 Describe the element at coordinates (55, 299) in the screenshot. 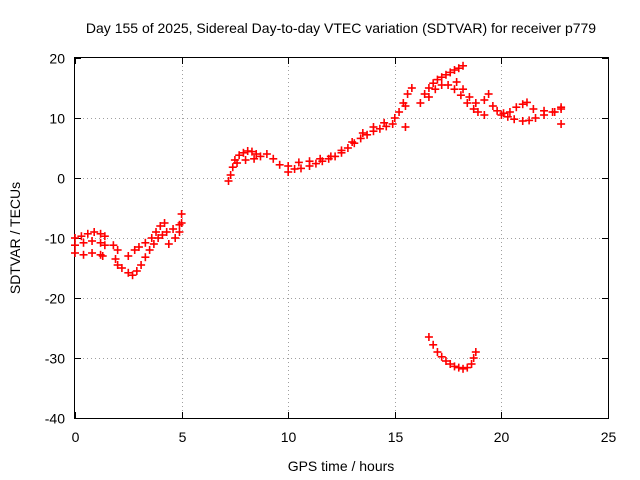

I see `y-tick-label: -20` at that location.